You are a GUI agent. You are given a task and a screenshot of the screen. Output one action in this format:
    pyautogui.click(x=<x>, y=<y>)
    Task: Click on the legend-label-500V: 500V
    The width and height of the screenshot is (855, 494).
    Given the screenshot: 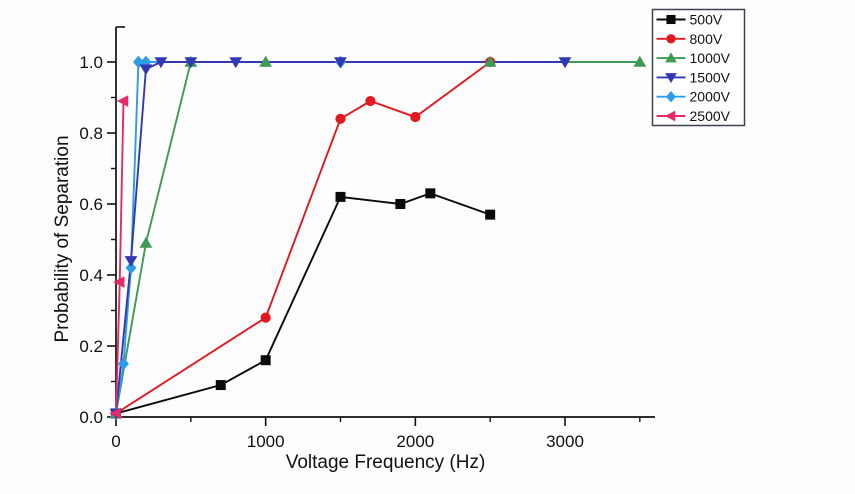 What is the action you would take?
    pyautogui.click(x=706, y=20)
    